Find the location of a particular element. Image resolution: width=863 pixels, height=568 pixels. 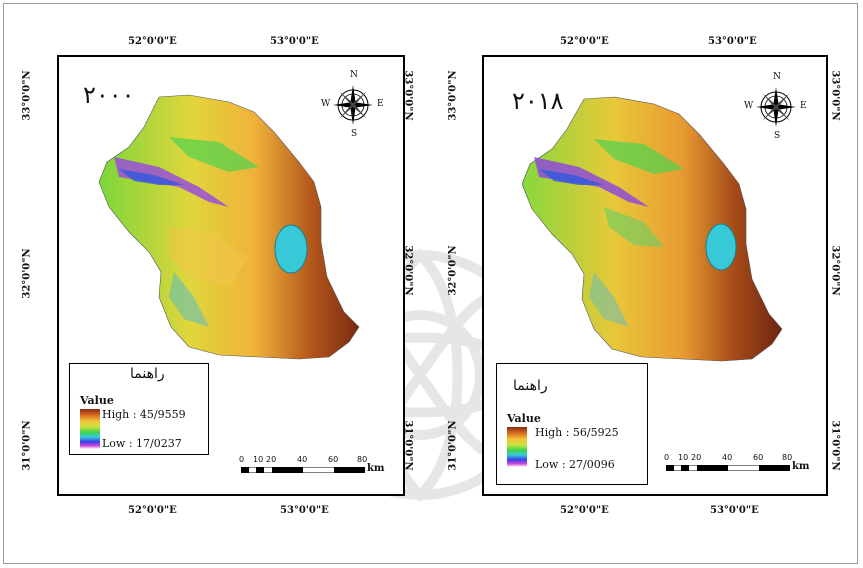

lat-label-right-31: 31°0'0"N is located at coordinates (835, 445).